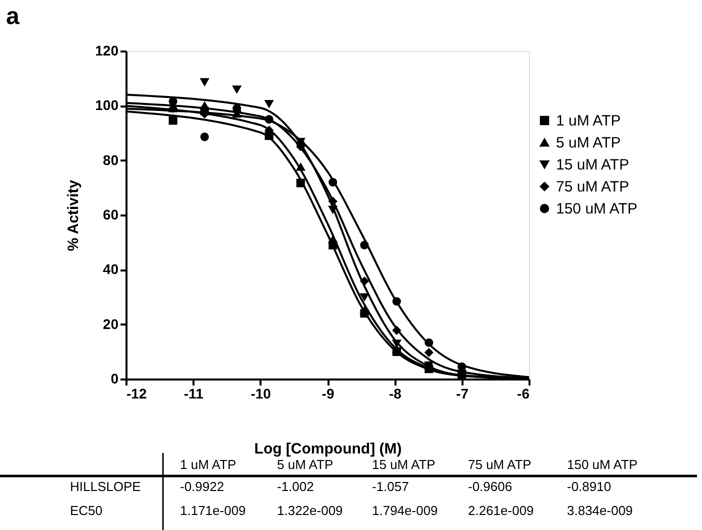 This screenshot has height=530, width=702. Describe the element at coordinates (310, 510) in the screenshot. I see `text: 1.322e-009` at that location.